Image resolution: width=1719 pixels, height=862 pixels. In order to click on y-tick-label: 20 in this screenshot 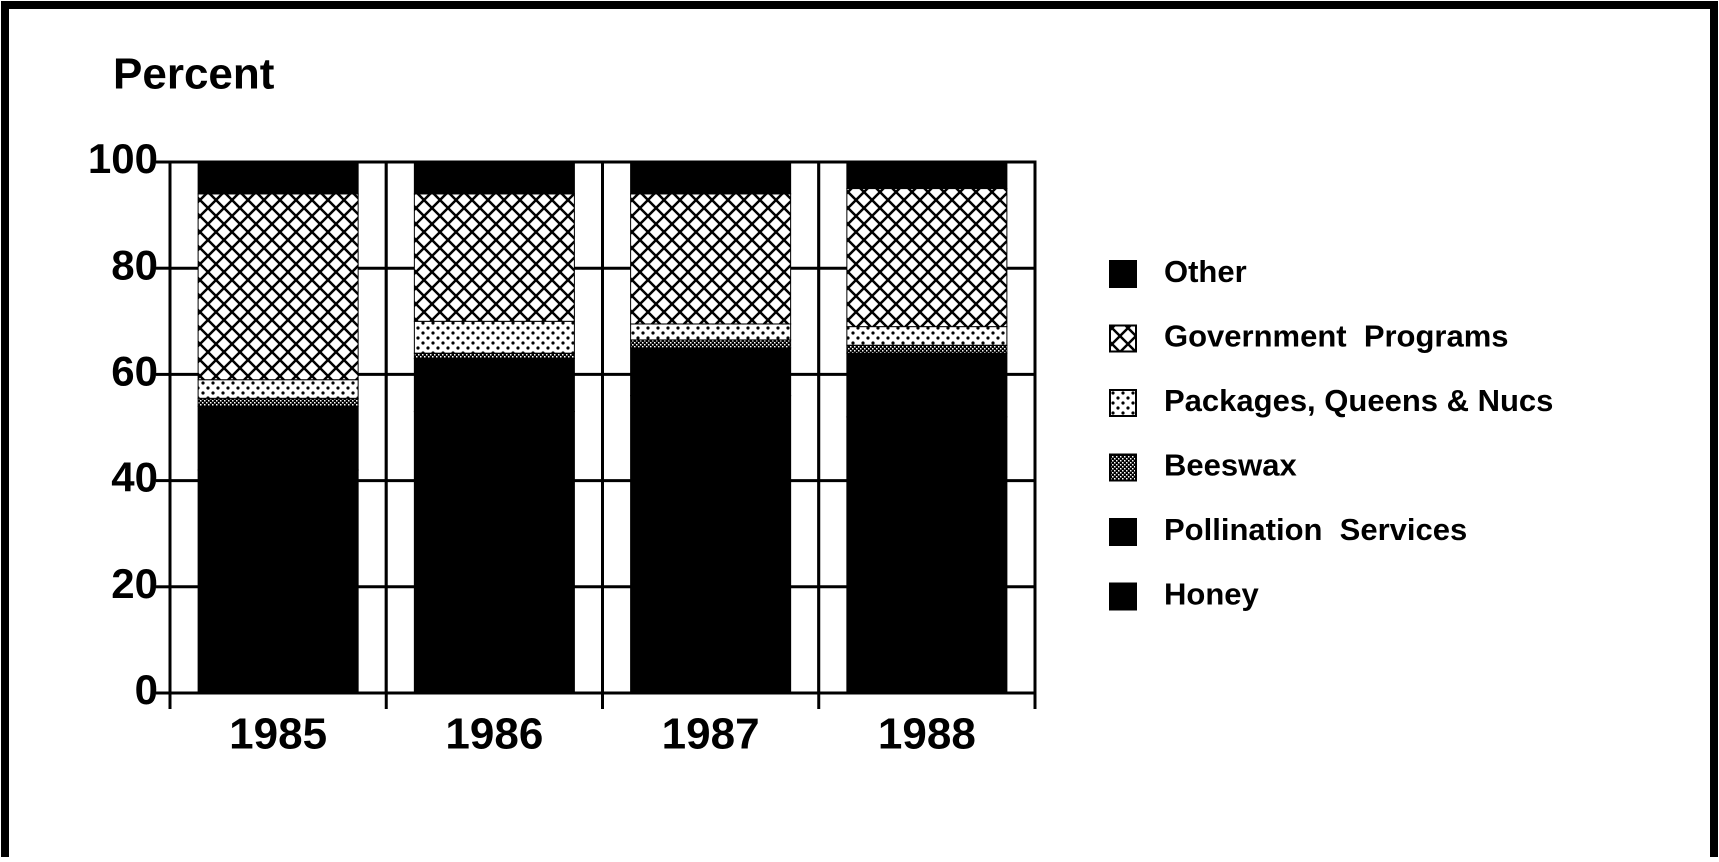, I will do `click(134, 583)`.